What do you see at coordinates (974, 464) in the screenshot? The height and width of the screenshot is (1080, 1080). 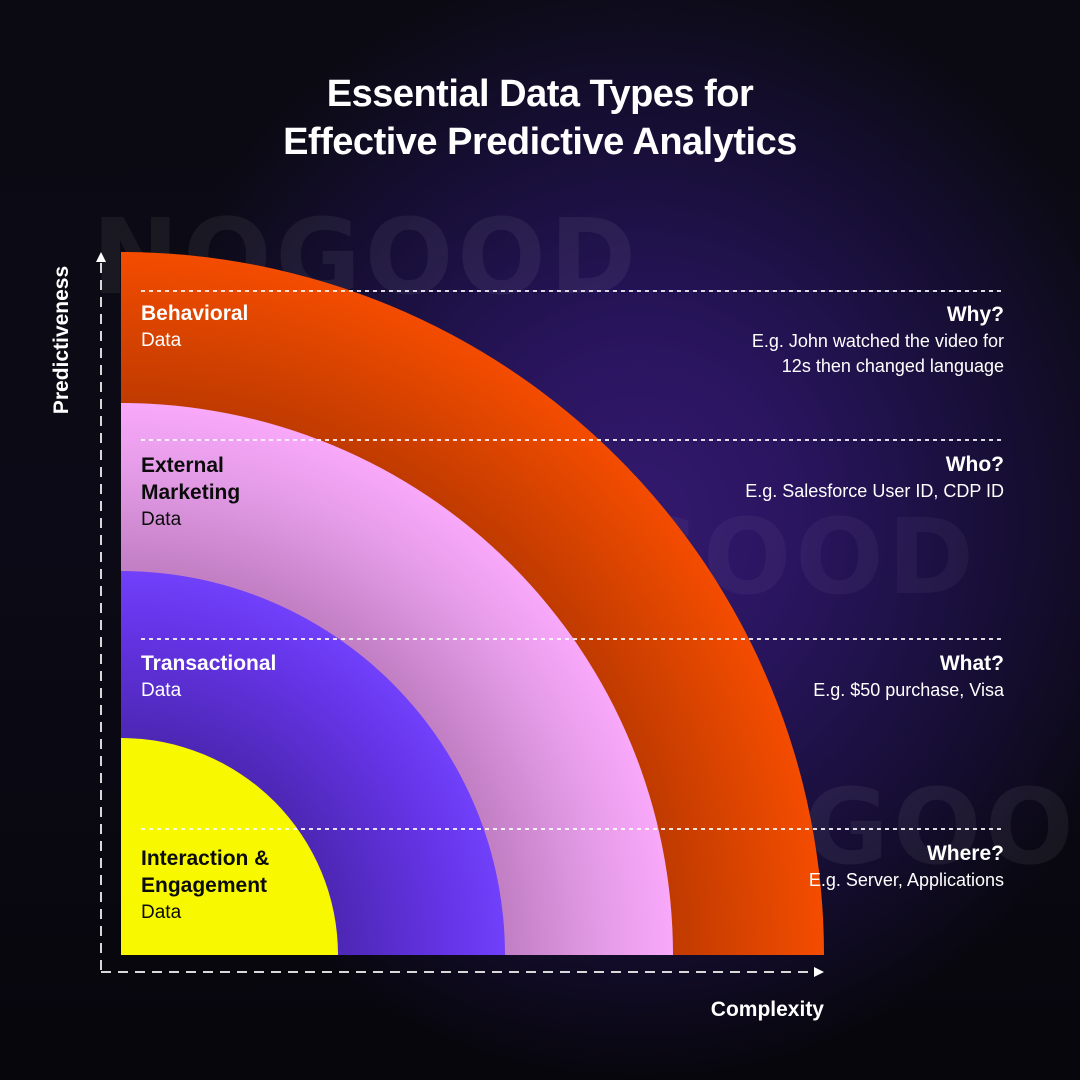 I see `question-who: Who?` at bounding box center [974, 464].